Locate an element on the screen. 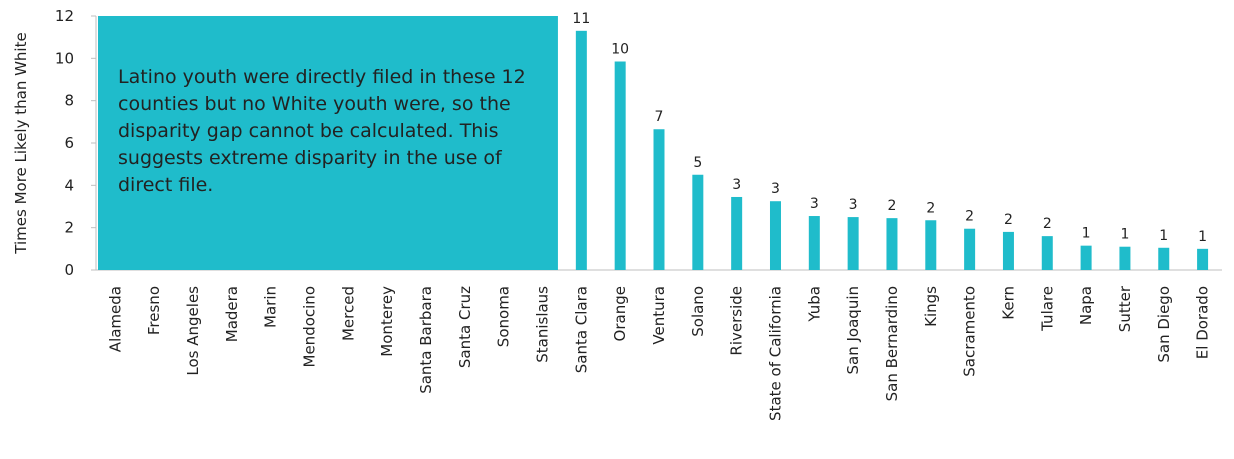 The image size is (1234, 459). data-label: 5 is located at coordinates (697, 163).